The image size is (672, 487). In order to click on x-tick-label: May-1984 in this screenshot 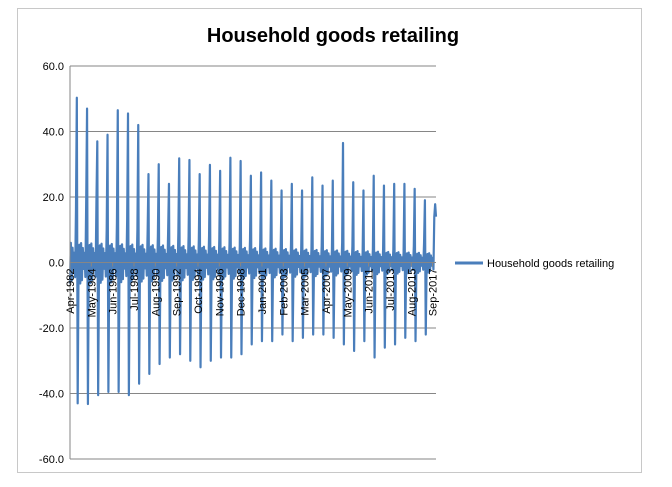, I will do `click(92, 293)`.